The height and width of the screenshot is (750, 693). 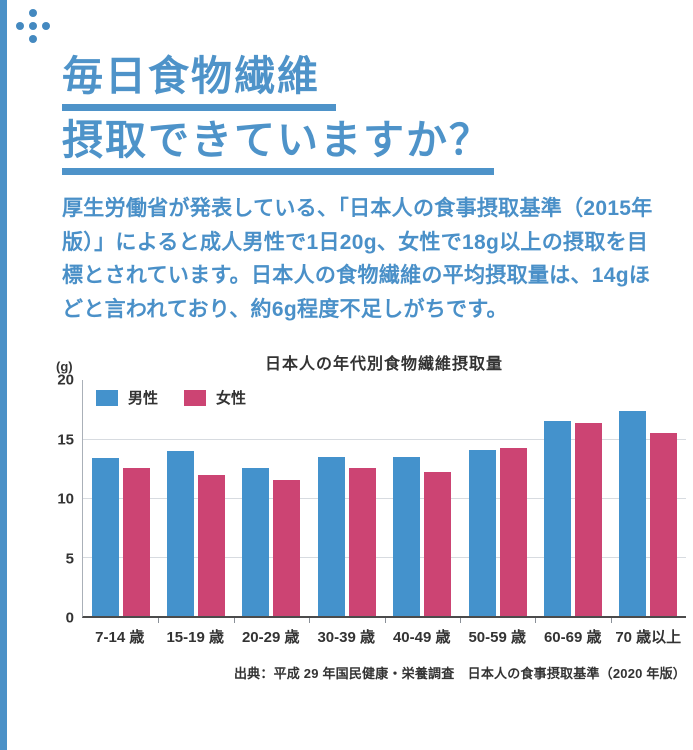 What do you see at coordinates (65, 499) in the screenshot?
I see `y-tick-label: 10` at bounding box center [65, 499].